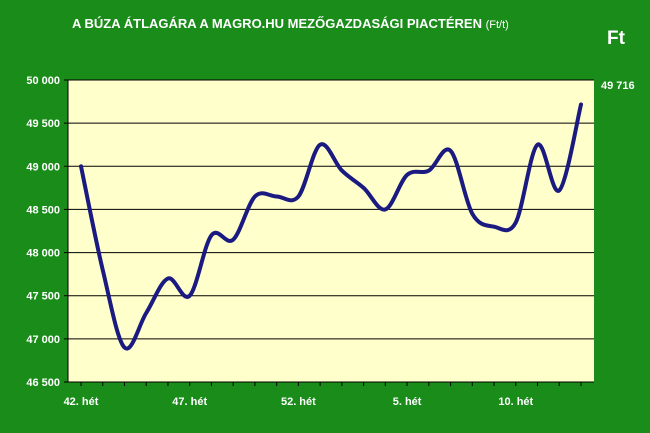 This screenshot has width=650, height=433. What do you see at coordinates (323, 395) in the screenshot?
I see `x-axis-ticks: 42. hét 47. hét 52. hét 5. hét 10. hét` at bounding box center [323, 395].